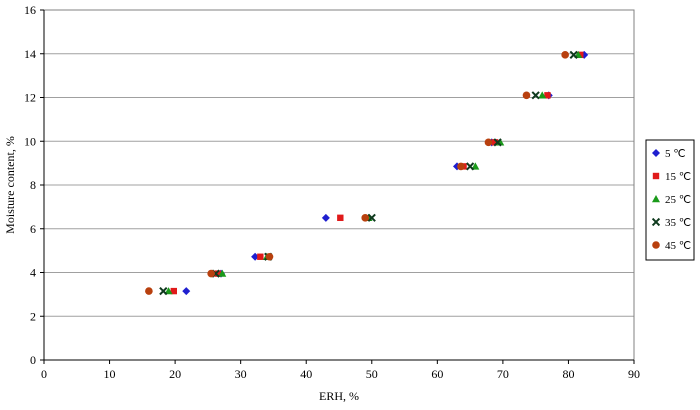 This screenshot has height=410, width=700. I want to click on x-tick-label: 0, so click(44, 374).